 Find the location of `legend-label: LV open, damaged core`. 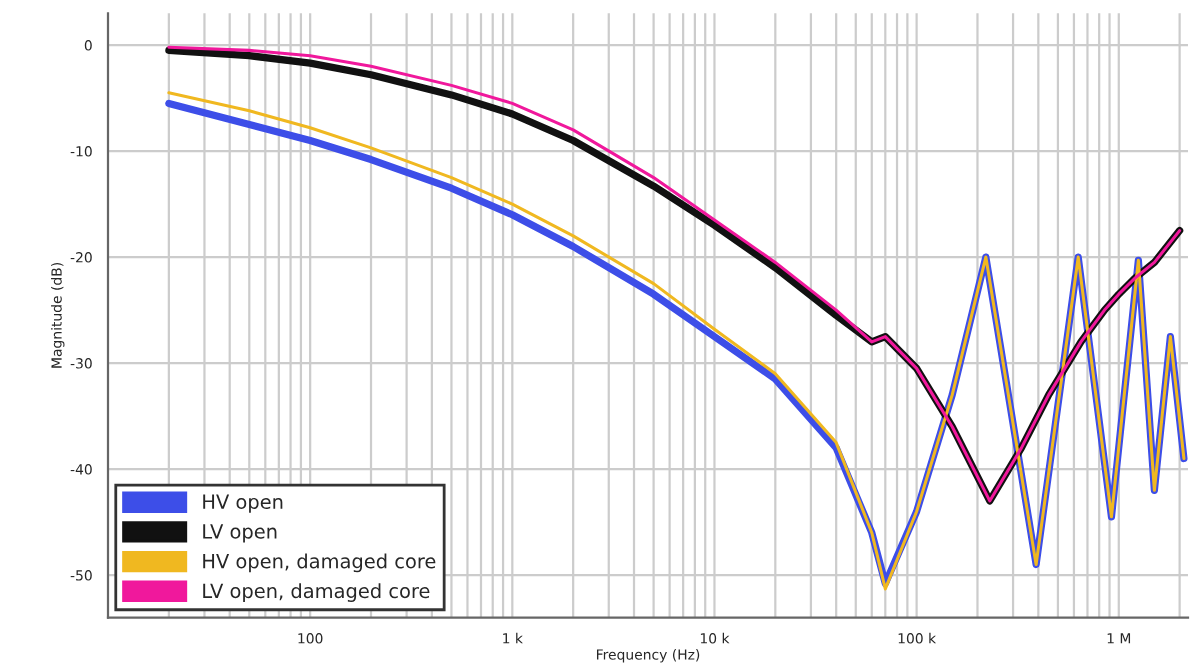

legend-label: LV open, damaged core is located at coordinates (316, 592).